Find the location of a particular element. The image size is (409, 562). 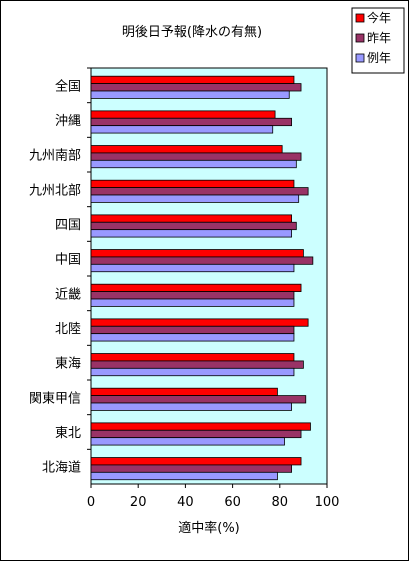

category-label: 近畿 is located at coordinates (68, 294).